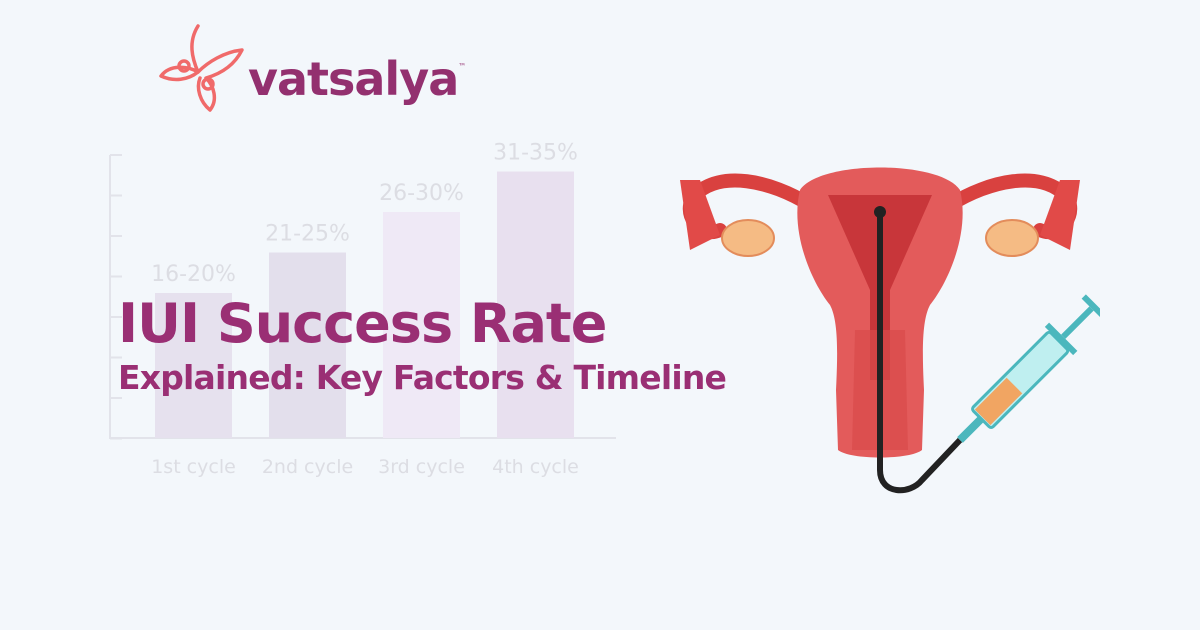  I want to click on bar-data-label: 26-30%, so click(421, 193).